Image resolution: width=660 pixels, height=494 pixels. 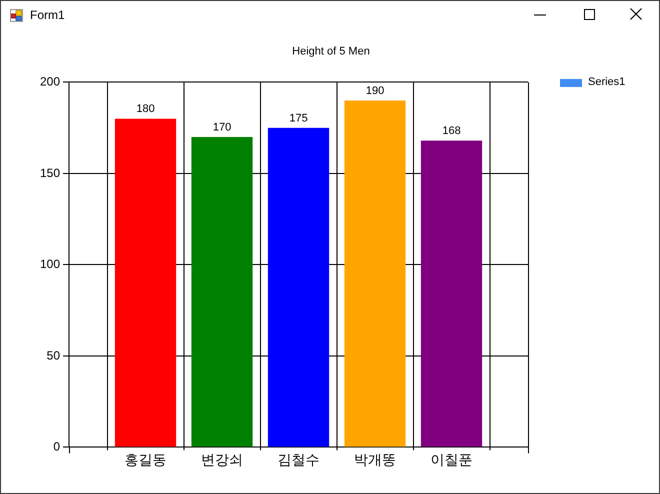 What do you see at coordinates (50, 81) in the screenshot?
I see `y-tick-label: 200` at bounding box center [50, 81].